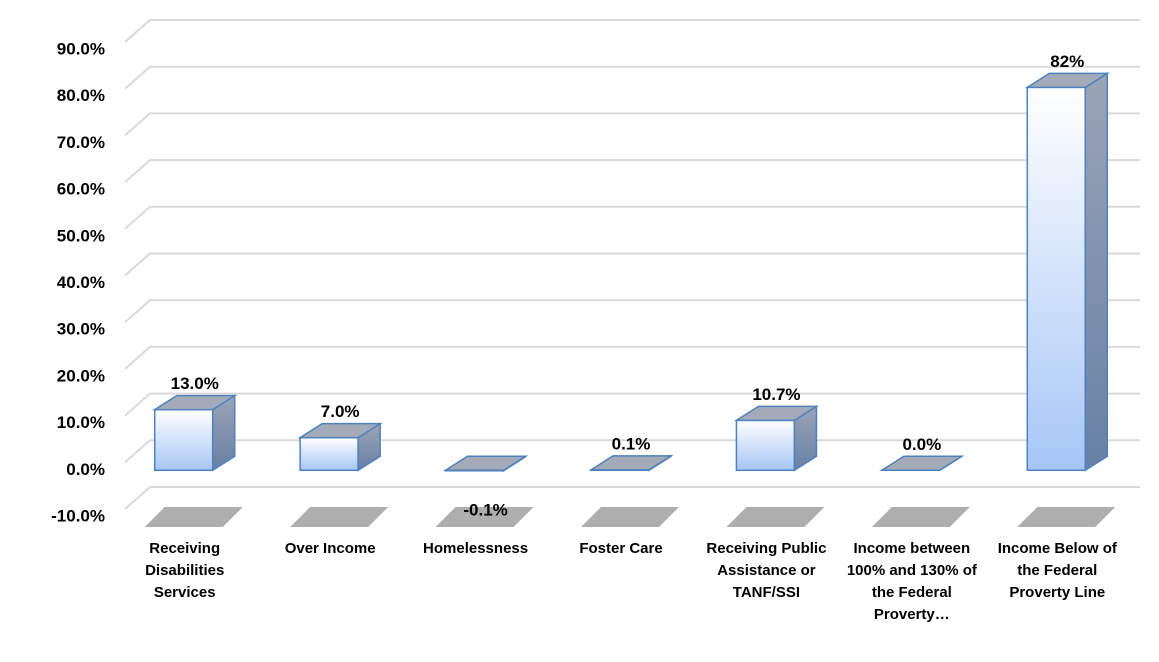 The image size is (1159, 662). What do you see at coordinates (330, 548) in the screenshot?
I see `x-tick-label: Over Income` at bounding box center [330, 548].